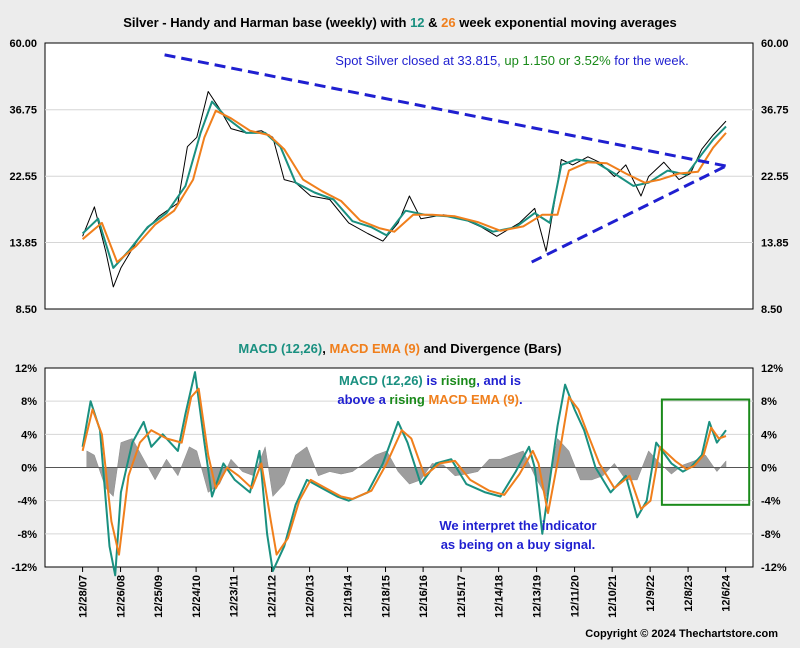 The width and height of the screenshot is (800, 648). What do you see at coordinates (651, 593) in the screenshot?
I see `x-tick-label: 12/9/22` at bounding box center [651, 593].